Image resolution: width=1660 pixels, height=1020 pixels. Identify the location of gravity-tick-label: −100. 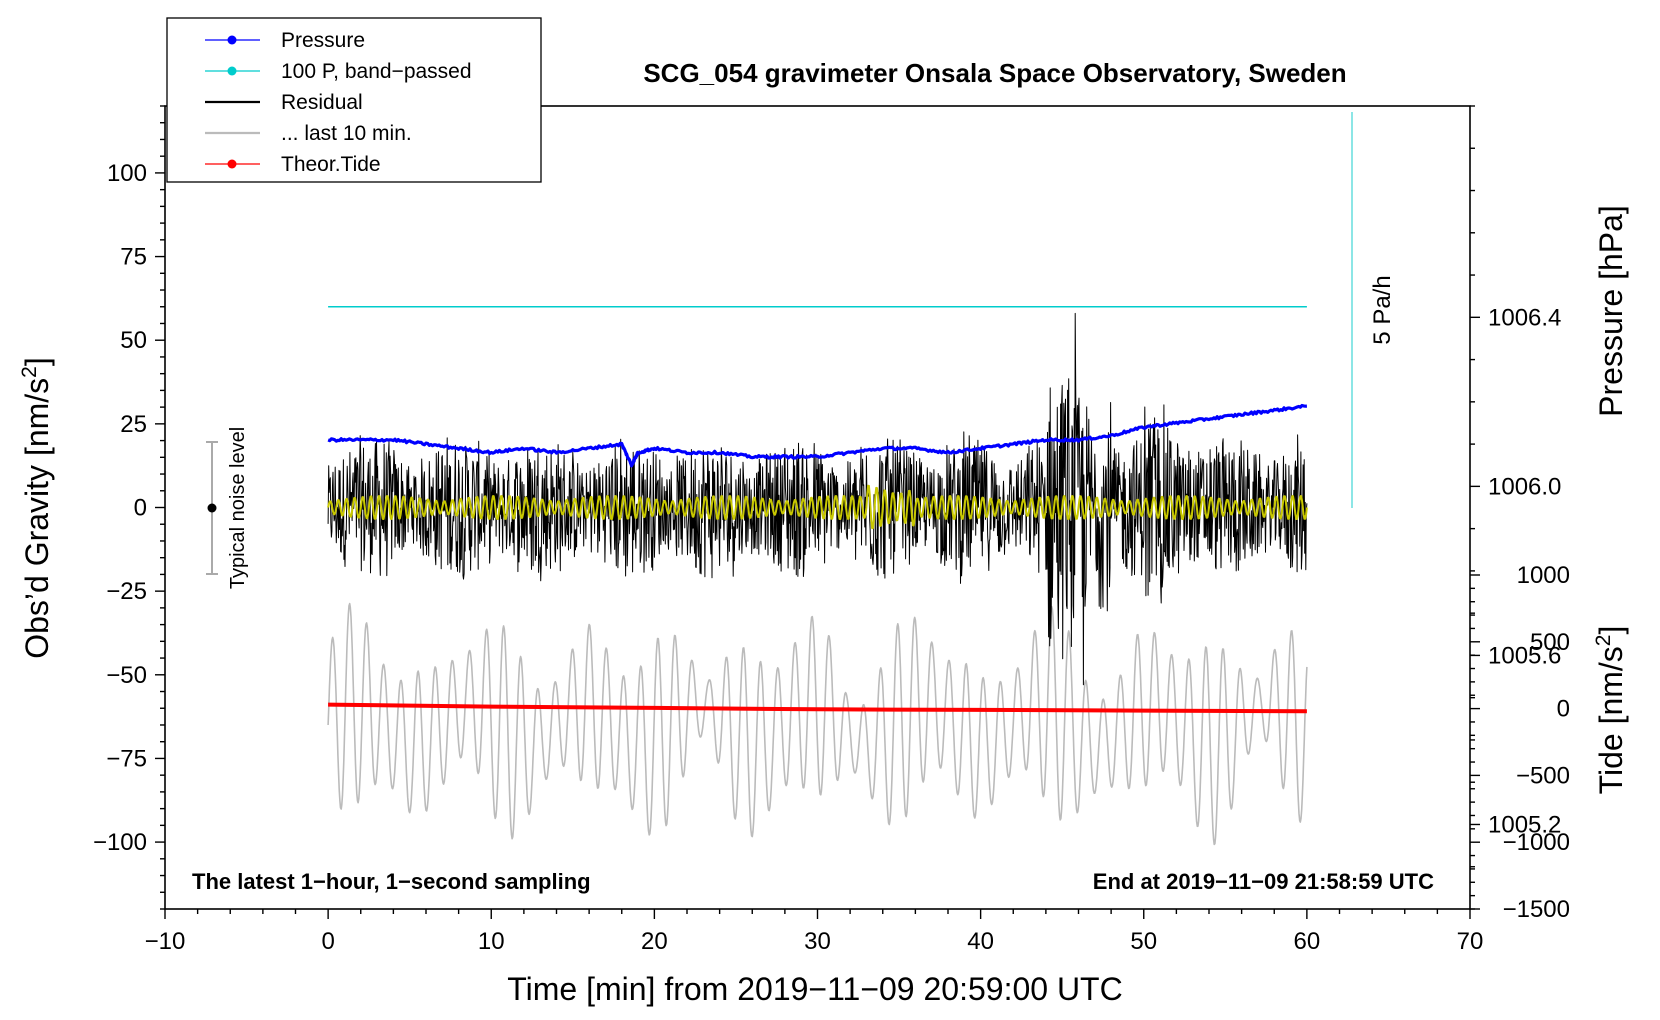
(120, 842).